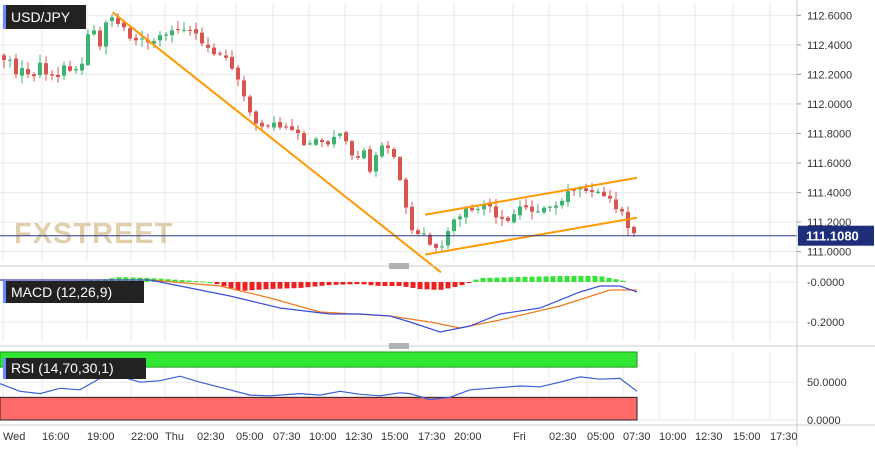 This screenshot has width=875, height=451. I want to click on y-tick-label: 111.8000, so click(829, 134).